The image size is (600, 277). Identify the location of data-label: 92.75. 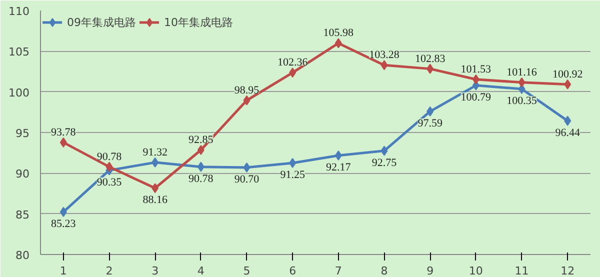
(385, 162).